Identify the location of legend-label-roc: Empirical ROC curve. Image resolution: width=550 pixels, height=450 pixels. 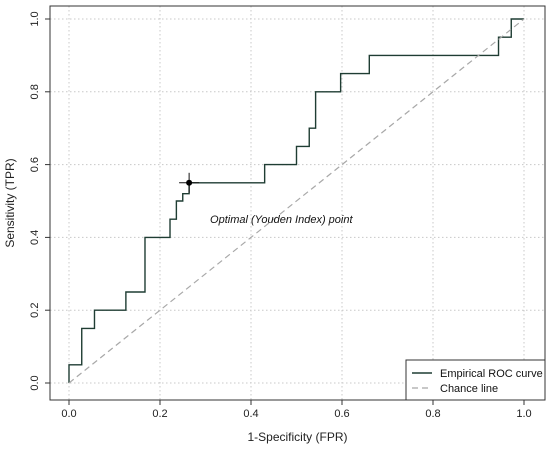
(491, 374).